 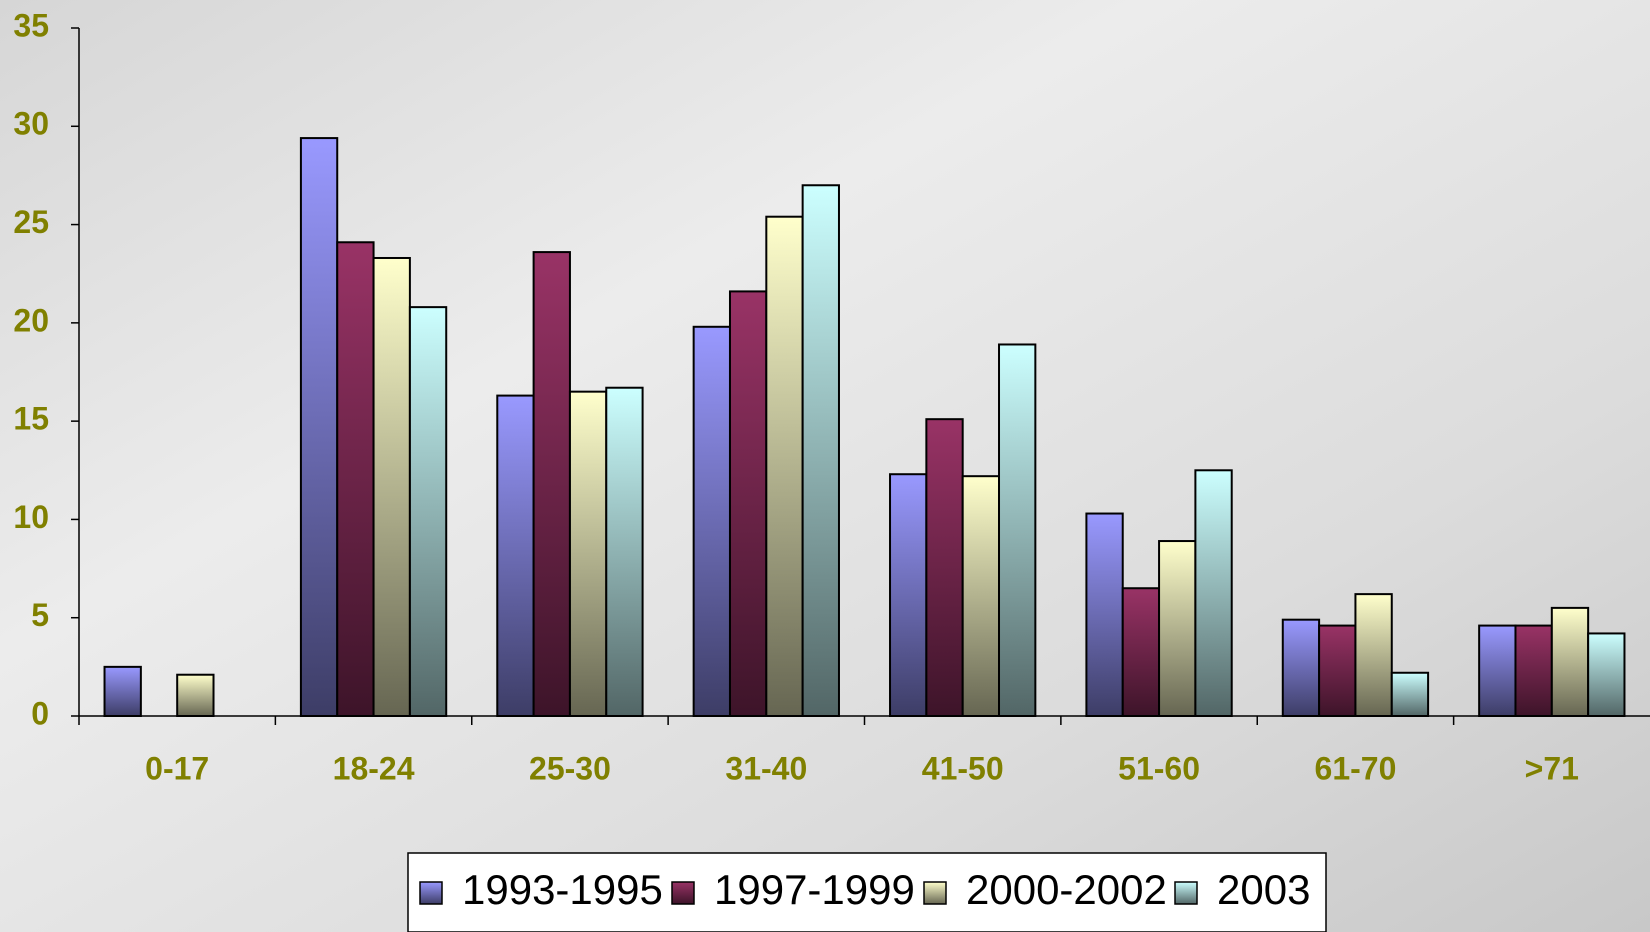 I want to click on x-tick-label: 31-40, so click(x=766, y=768).